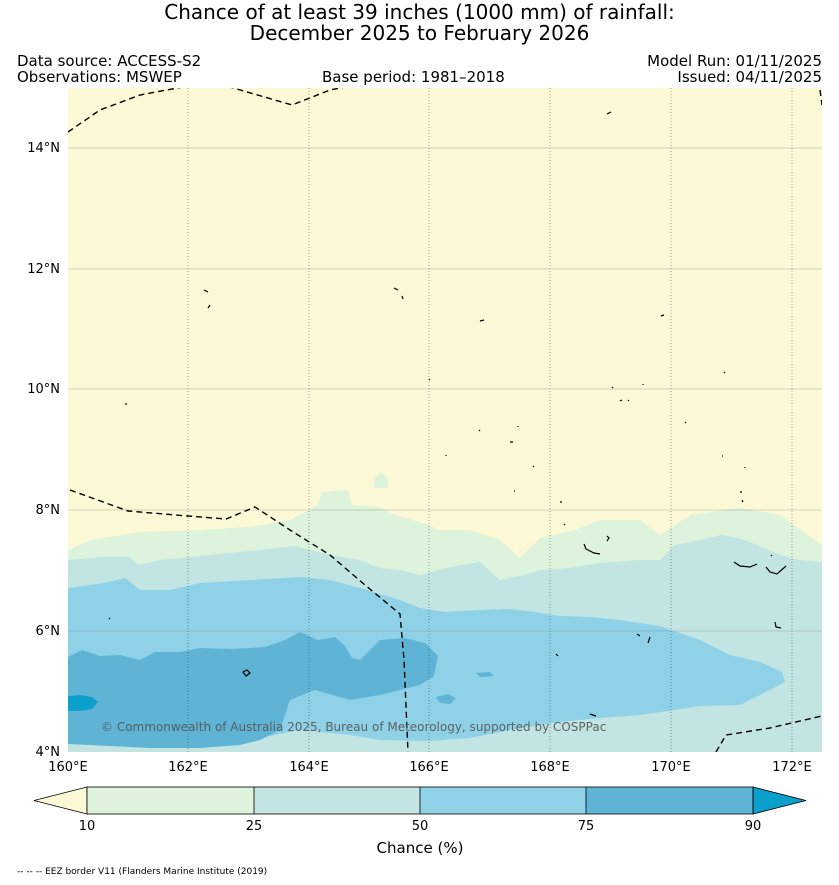 The height and width of the screenshot is (885, 839). Describe the element at coordinates (413, 77) in the screenshot. I see `base-period: Base period: 1981–2018` at that location.